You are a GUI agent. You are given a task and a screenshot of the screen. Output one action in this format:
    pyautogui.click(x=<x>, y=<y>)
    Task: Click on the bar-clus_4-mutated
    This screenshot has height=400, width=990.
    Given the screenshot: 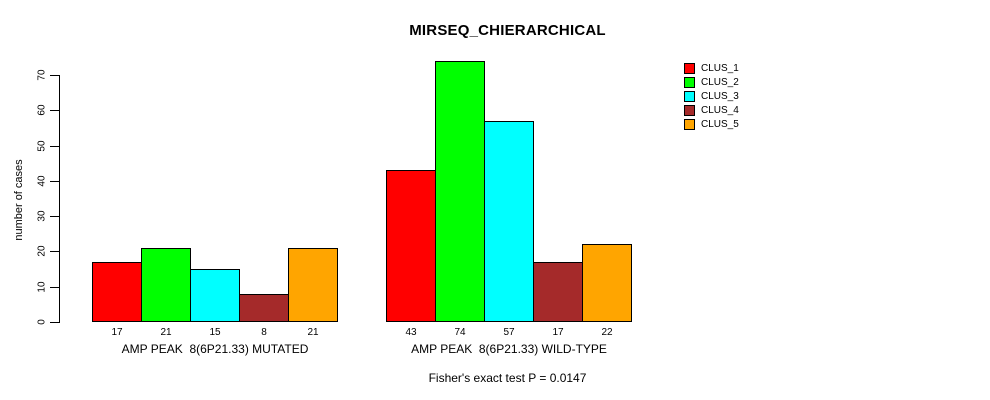 What is the action you would take?
    pyautogui.click(x=264, y=308)
    